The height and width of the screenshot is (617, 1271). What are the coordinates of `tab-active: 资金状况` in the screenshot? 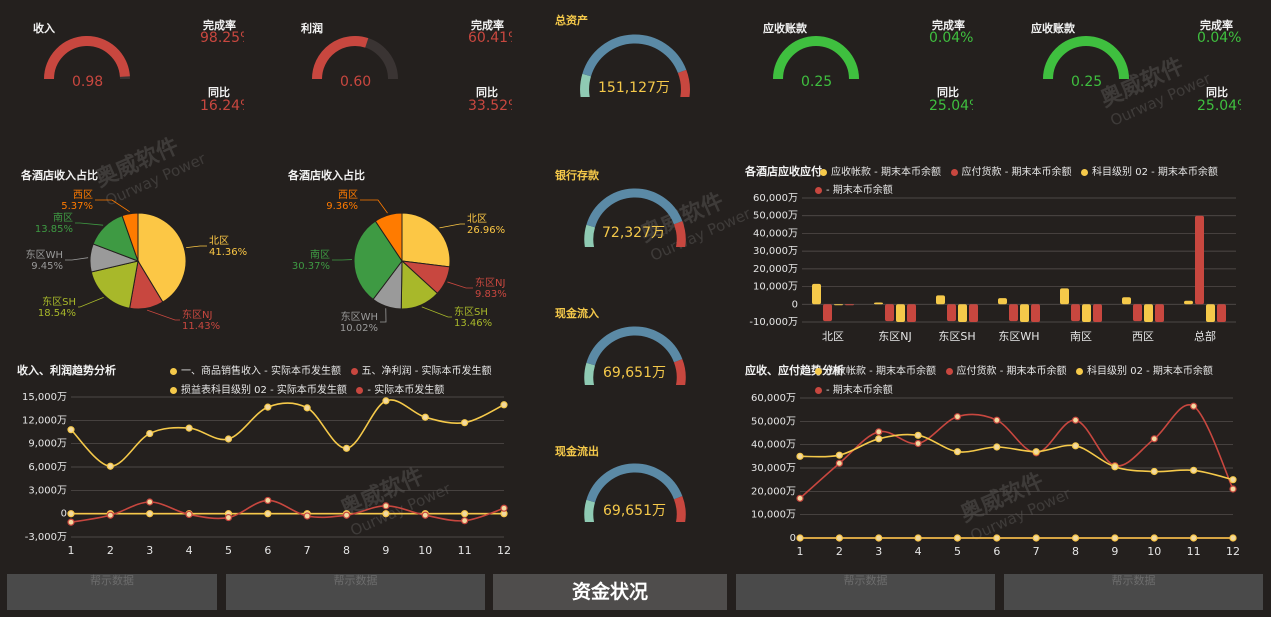 It's located at (610, 592).